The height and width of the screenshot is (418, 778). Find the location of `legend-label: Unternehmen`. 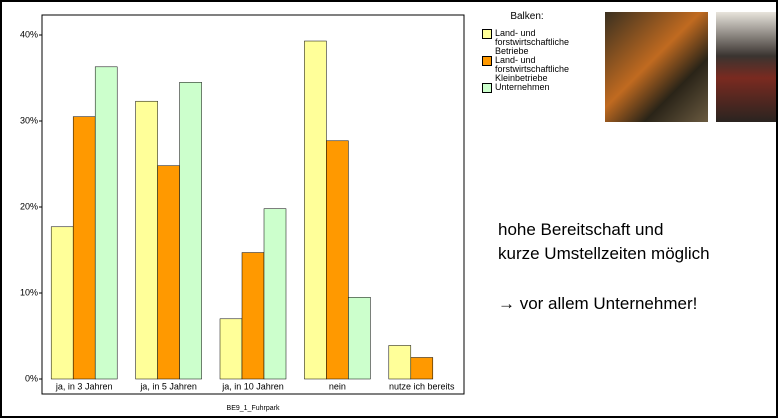

legend-label: Unternehmen is located at coordinates (522, 87).